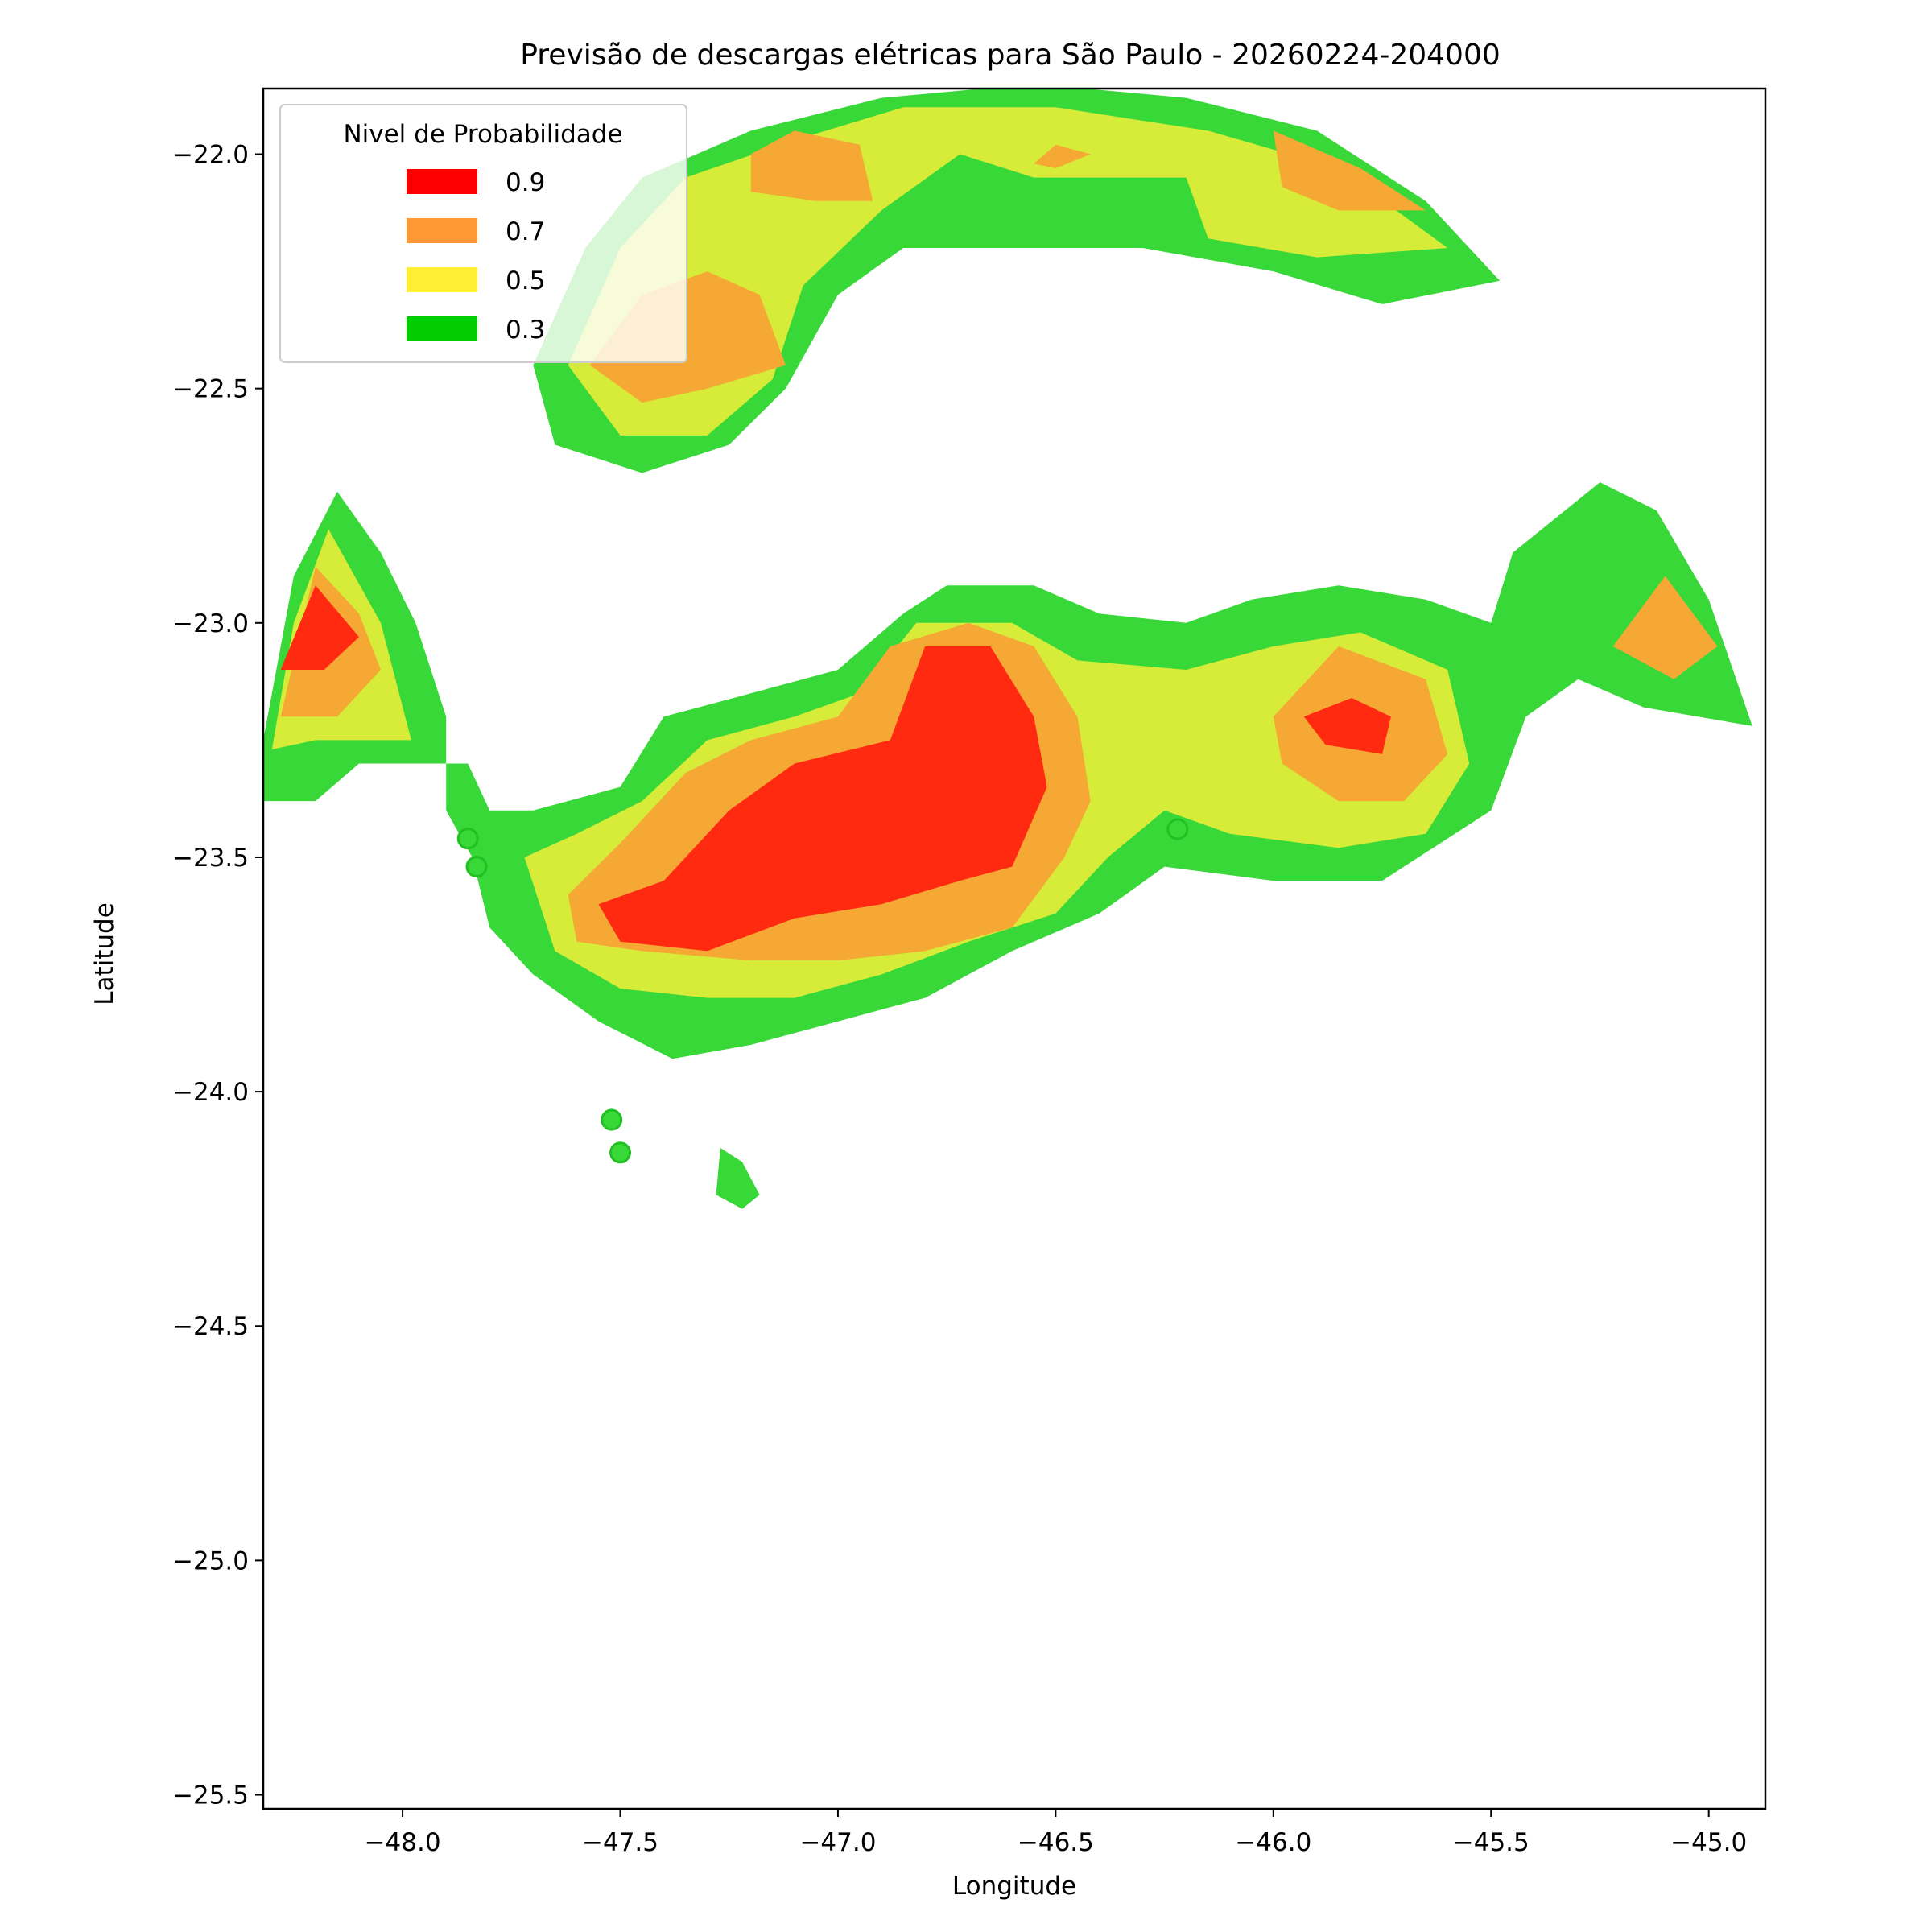 Image resolution: width=1932 pixels, height=1932 pixels. What do you see at coordinates (837, 1842) in the screenshot?
I see `x-tick-label: −47.0` at bounding box center [837, 1842].